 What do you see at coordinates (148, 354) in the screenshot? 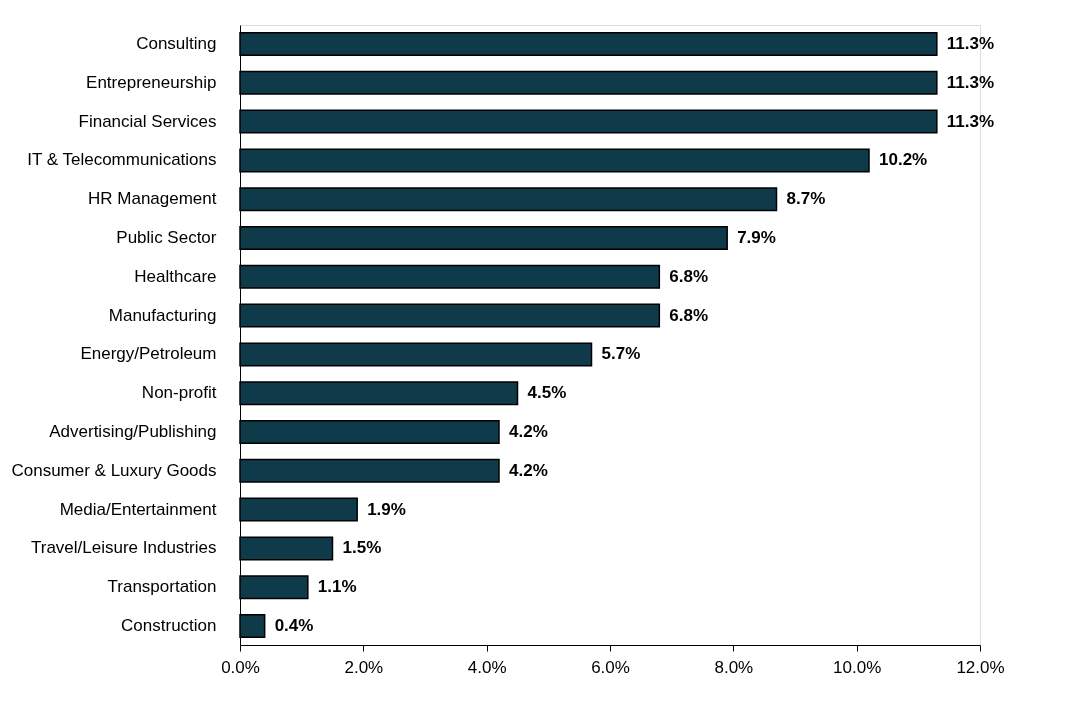
I see `y-tick-label: Energy/Petroleum` at bounding box center [148, 354].